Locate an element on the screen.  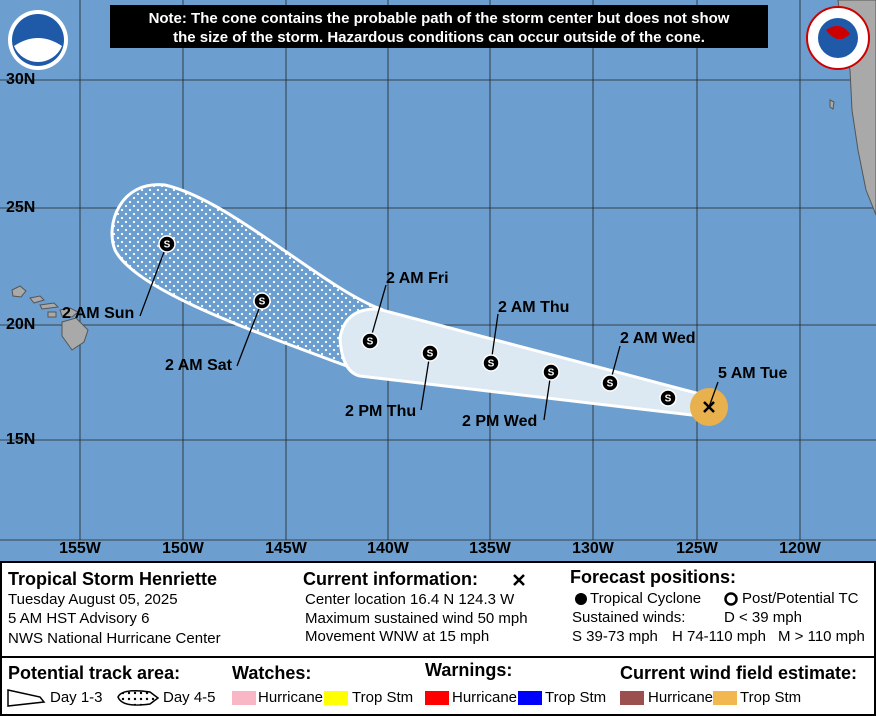
watch-tropstm: Trop Stm is located at coordinates (382, 697).